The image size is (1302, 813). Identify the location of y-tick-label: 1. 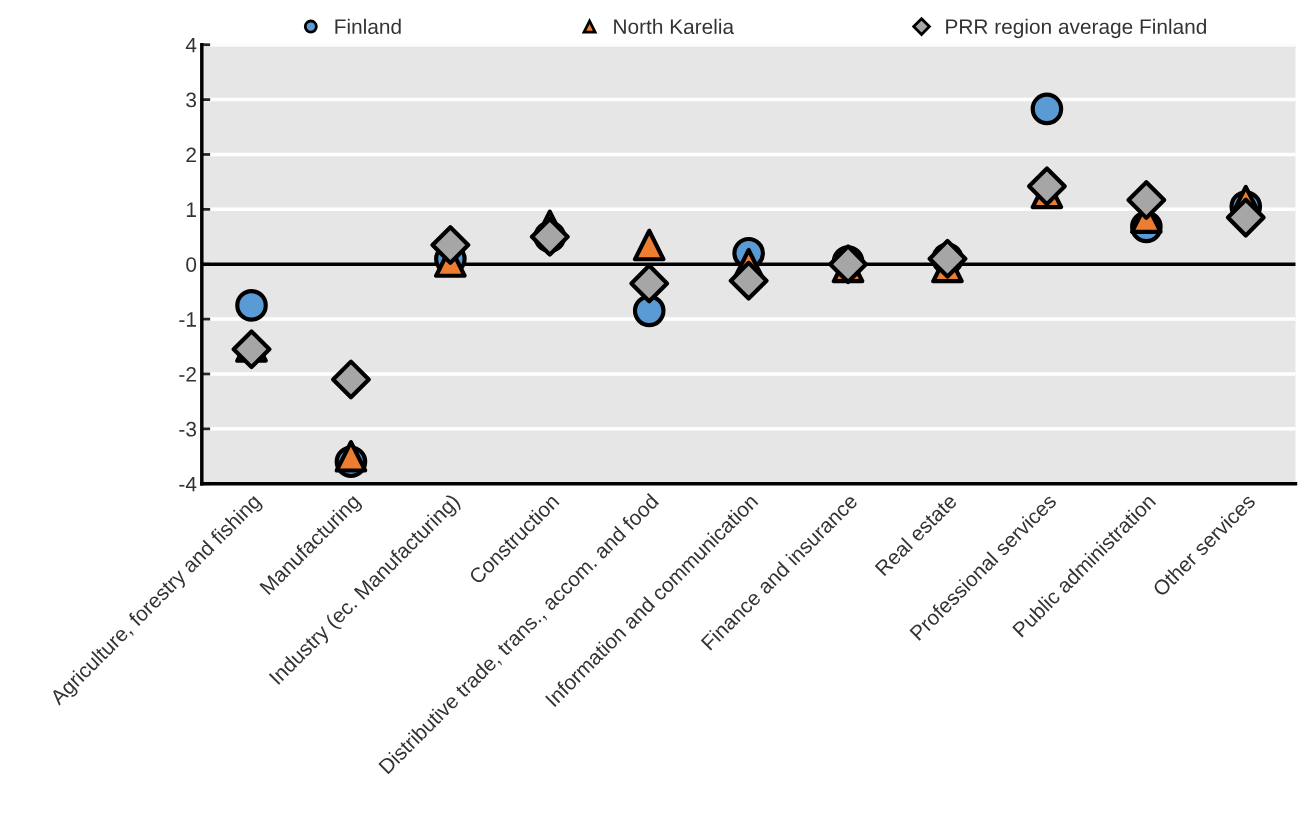
(191, 209).